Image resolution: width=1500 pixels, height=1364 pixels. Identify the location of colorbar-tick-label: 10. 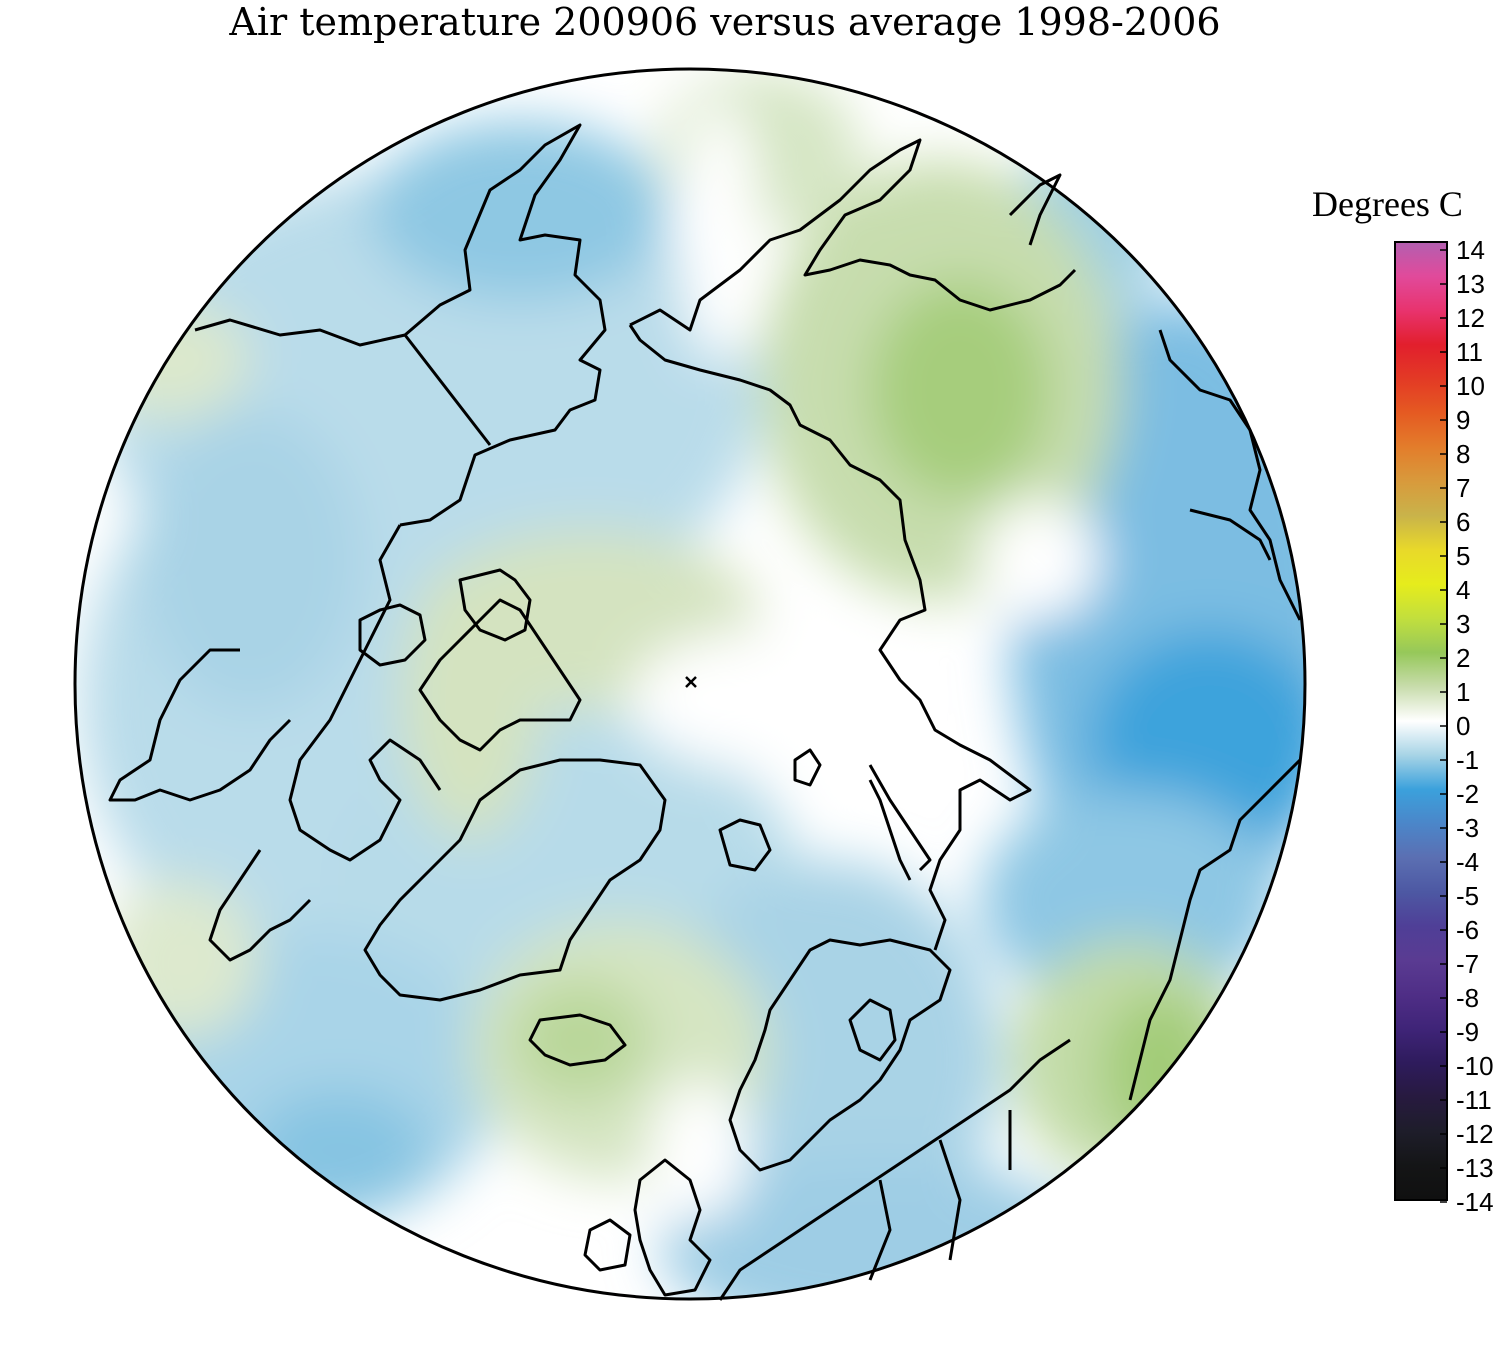
(1470, 386).